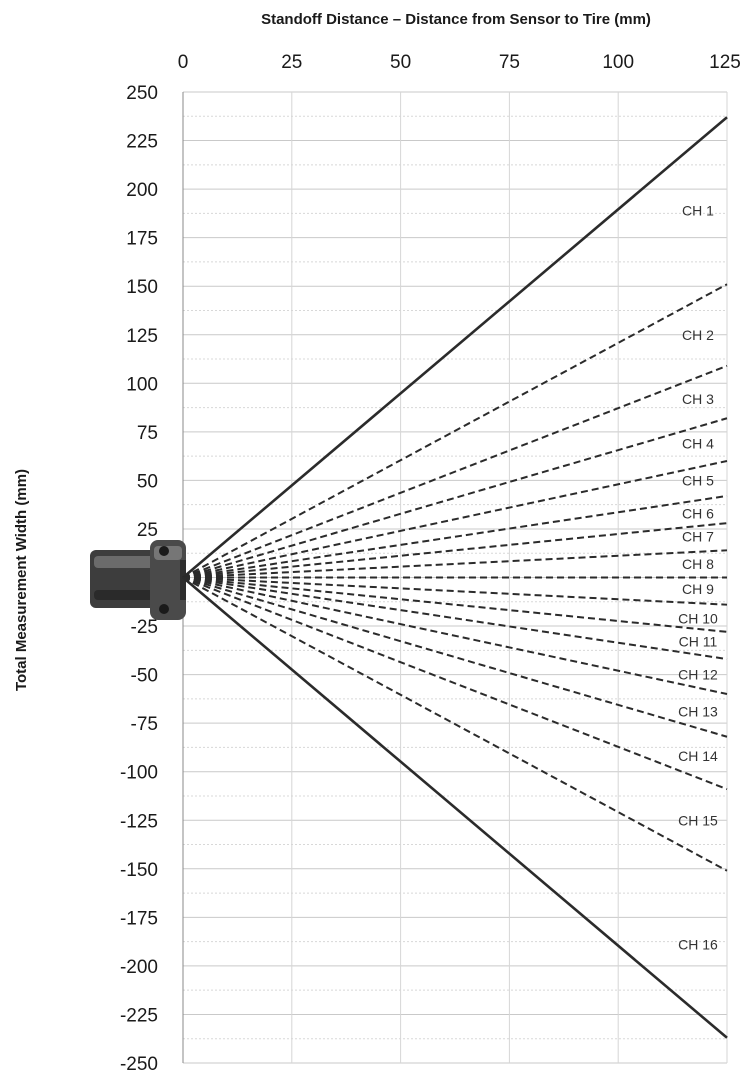  I want to click on x-tick-label: 50, so click(400, 62).